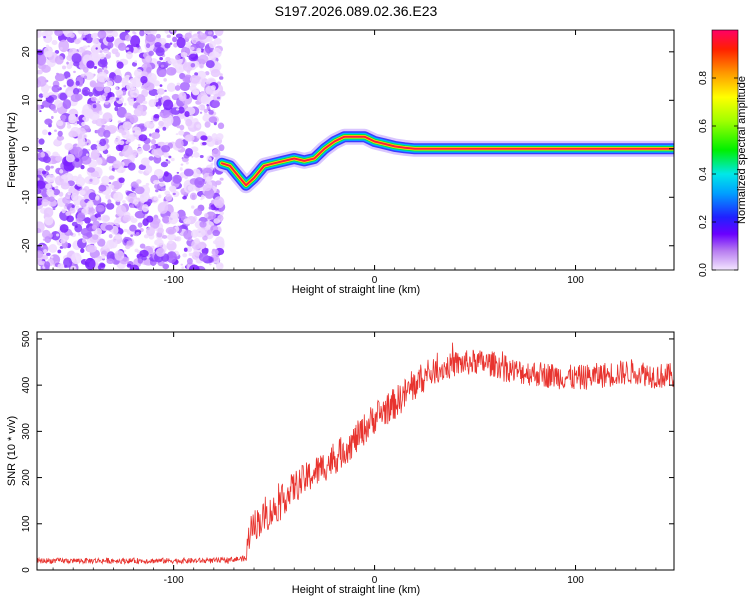 Image resolution: width=750 pixels, height=600 pixels. Describe the element at coordinates (356, 11) in the screenshot. I see `figure-title: S197.2026.089.02.36.E23` at that location.